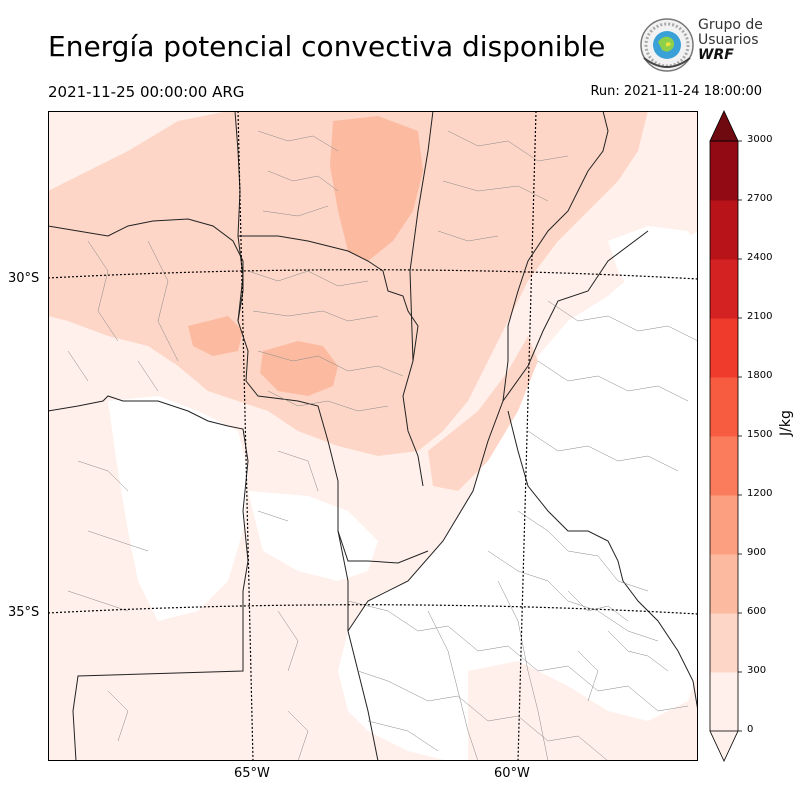  I want to click on colorbar-tick-label: 2700, so click(760, 198).